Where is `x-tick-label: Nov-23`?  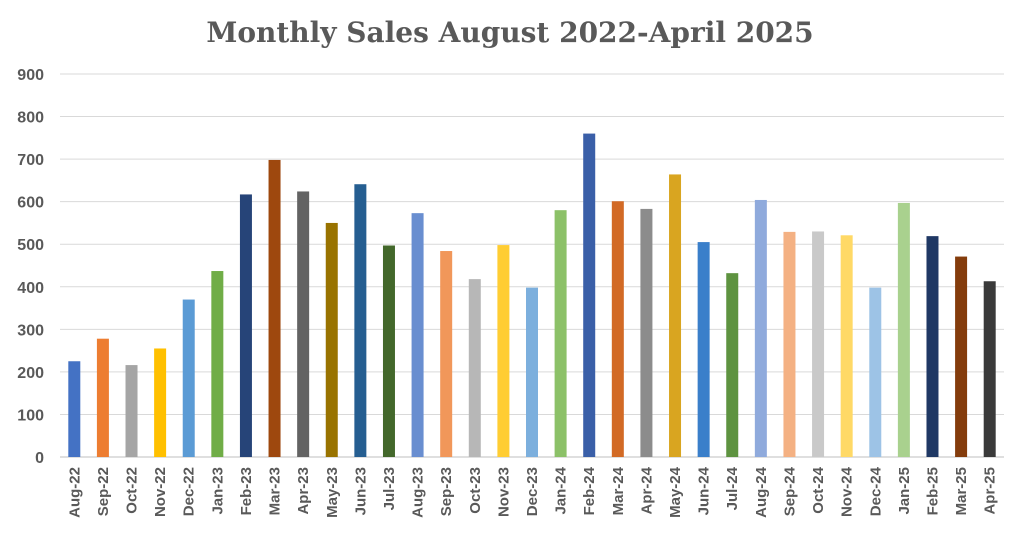
x-tick-label: Nov-23 is located at coordinates (503, 492).